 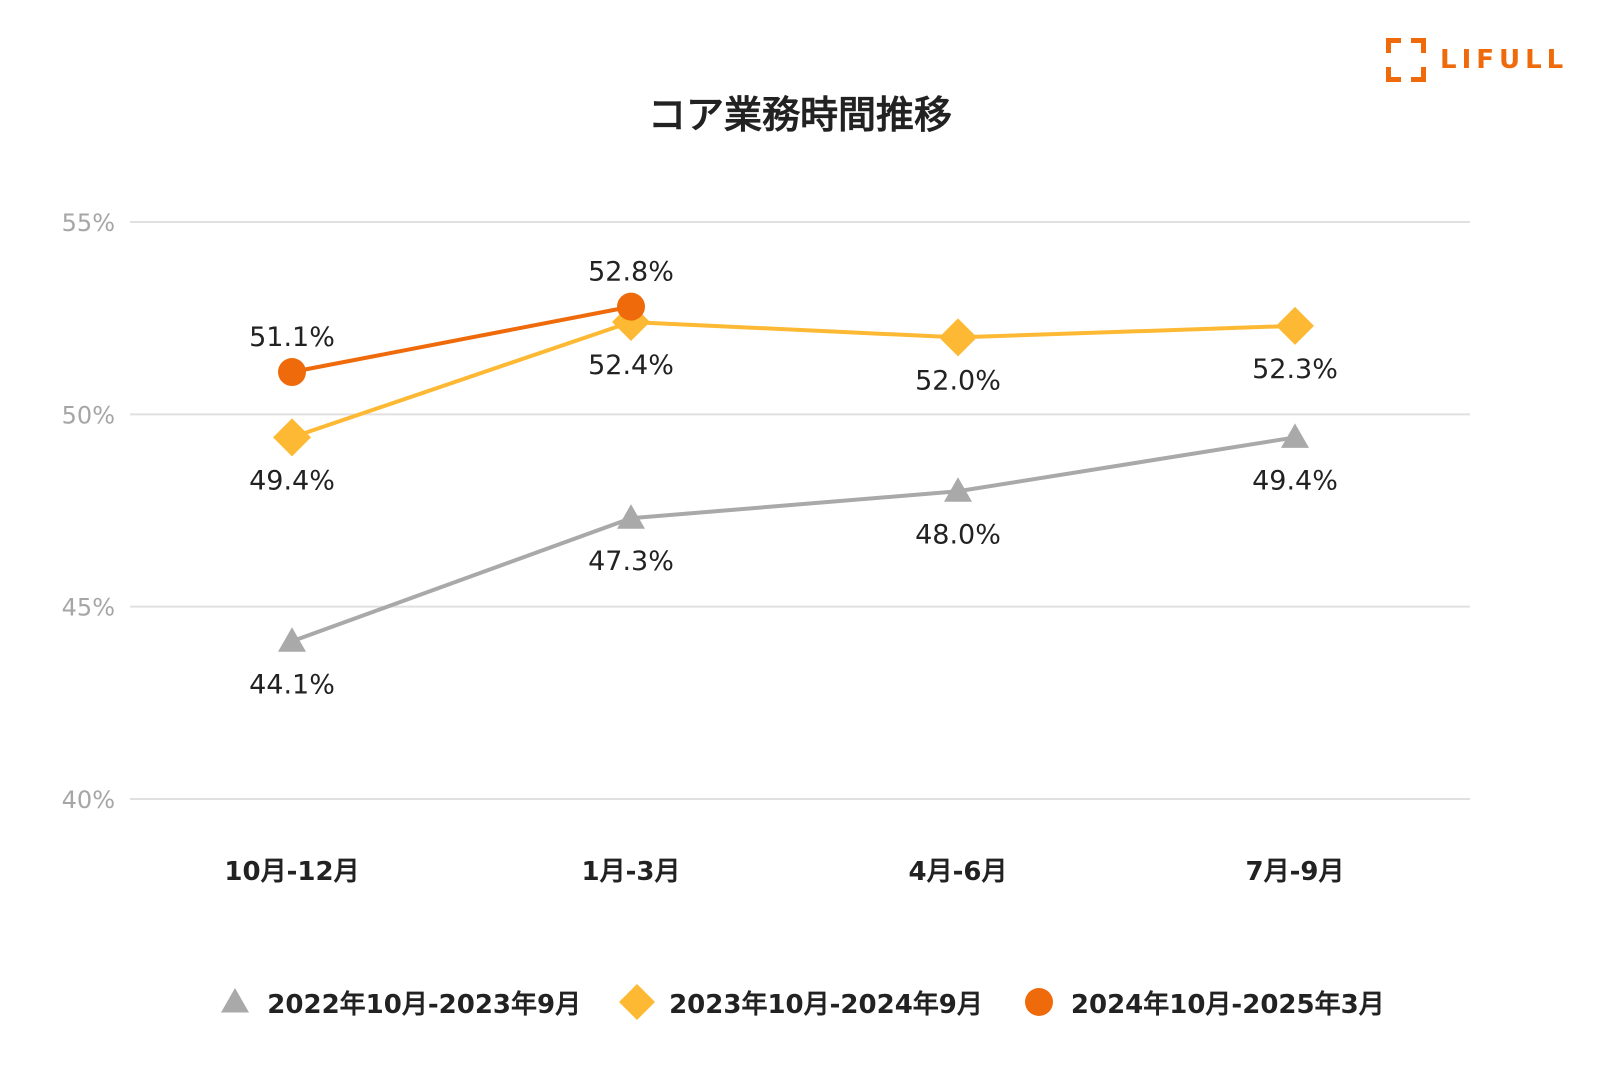 What do you see at coordinates (958, 534) in the screenshot?
I see `data-label: 48.0%` at bounding box center [958, 534].